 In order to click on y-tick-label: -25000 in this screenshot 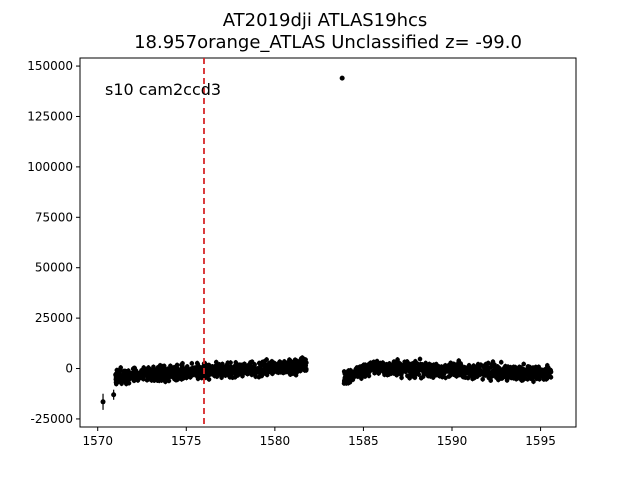, I will do `click(51, 419)`.